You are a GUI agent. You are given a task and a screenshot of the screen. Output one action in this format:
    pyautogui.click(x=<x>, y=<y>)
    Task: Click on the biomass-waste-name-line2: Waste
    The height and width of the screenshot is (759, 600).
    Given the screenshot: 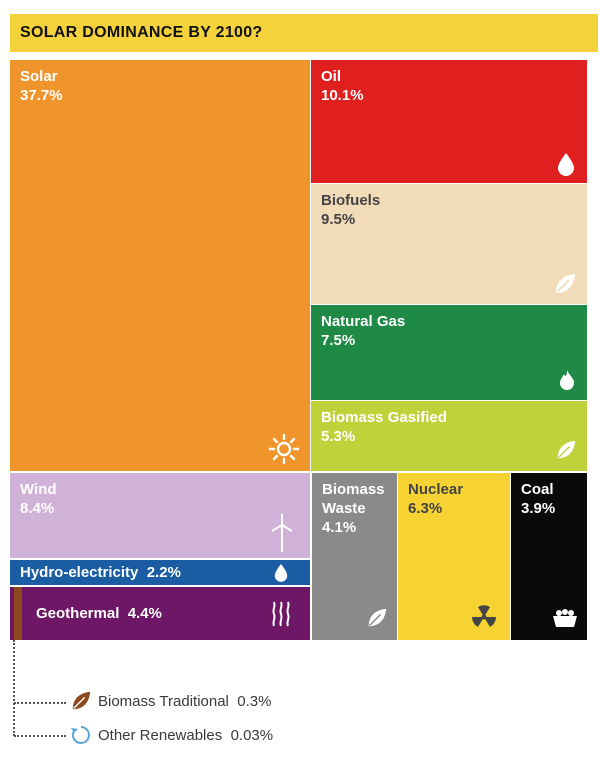 What is the action you would take?
    pyautogui.click(x=344, y=508)
    